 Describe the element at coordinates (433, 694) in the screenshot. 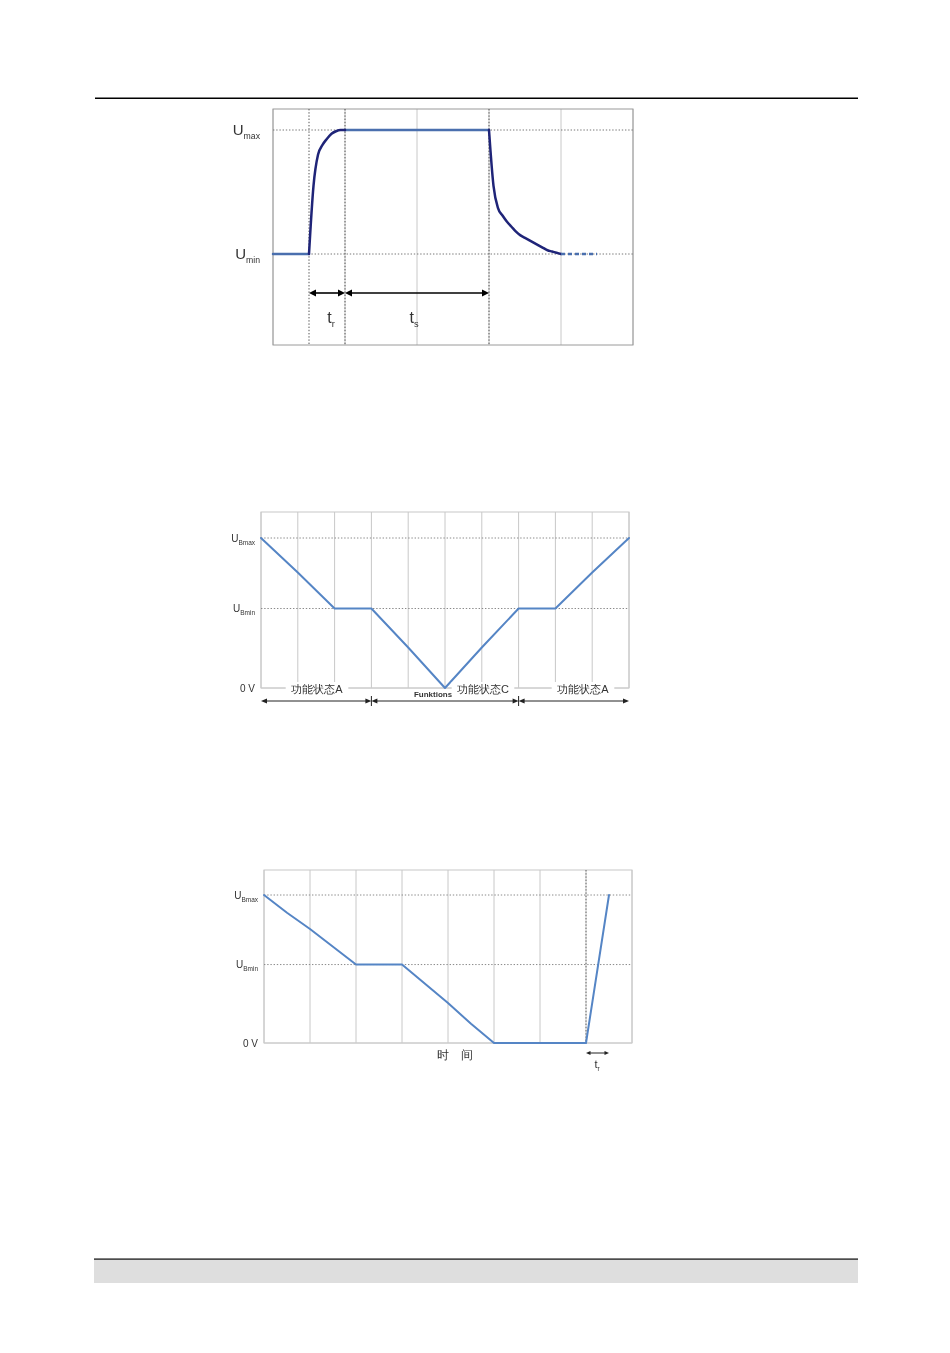

I see `text: Funktions` at that location.